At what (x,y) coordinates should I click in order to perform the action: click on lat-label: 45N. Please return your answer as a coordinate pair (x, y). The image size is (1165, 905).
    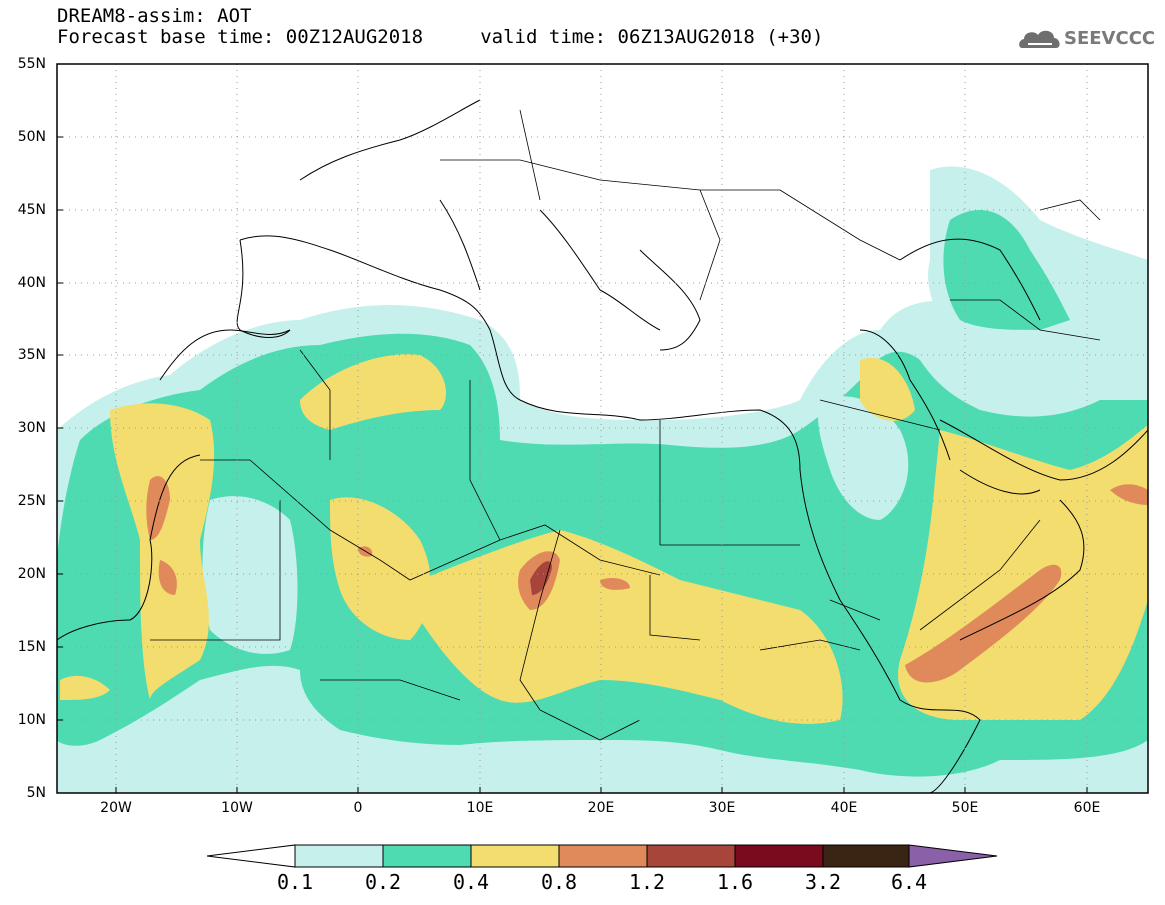
    Looking at the image, I should click on (31, 210).